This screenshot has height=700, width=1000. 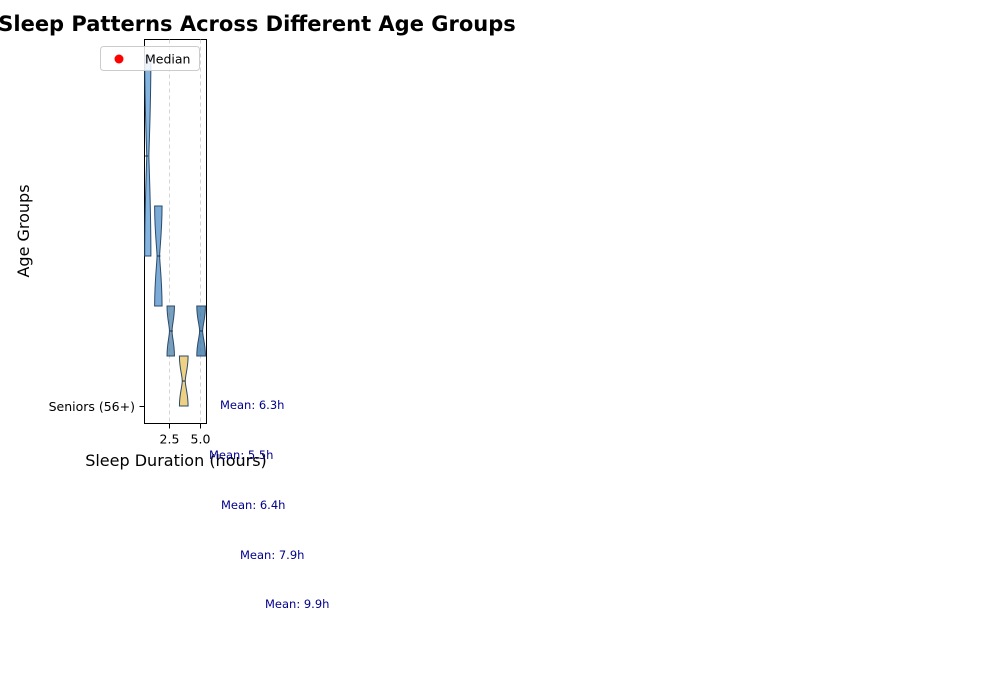 What do you see at coordinates (201, 439) in the screenshot?
I see `x-tick-label: 5.0` at bounding box center [201, 439].